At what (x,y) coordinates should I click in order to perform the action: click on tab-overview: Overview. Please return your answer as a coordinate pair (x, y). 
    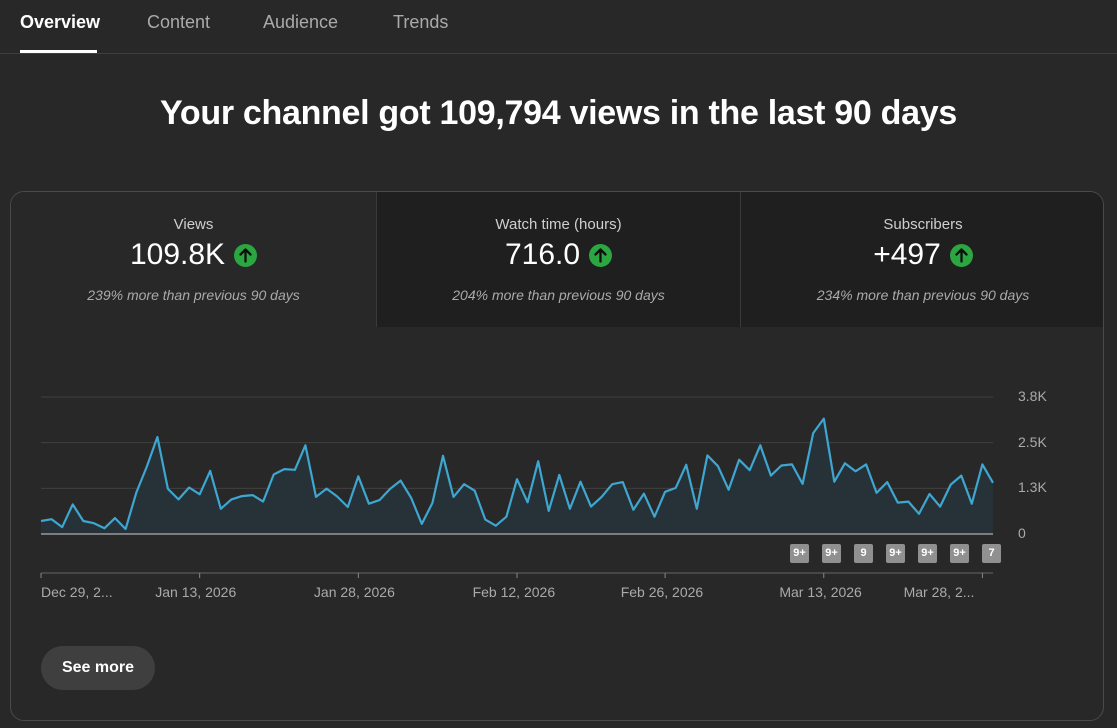
    Looking at the image, I should click on (60, 22).